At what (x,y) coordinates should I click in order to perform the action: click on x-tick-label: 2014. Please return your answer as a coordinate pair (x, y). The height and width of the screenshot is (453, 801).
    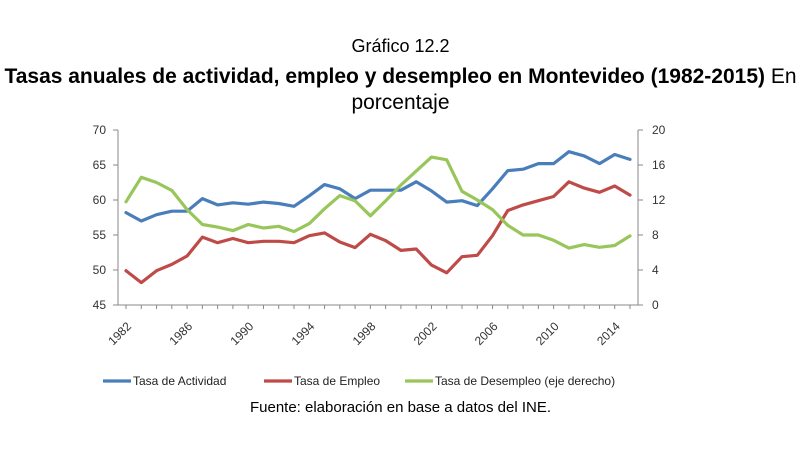
    Looking at the image, I should click on (608, 333).